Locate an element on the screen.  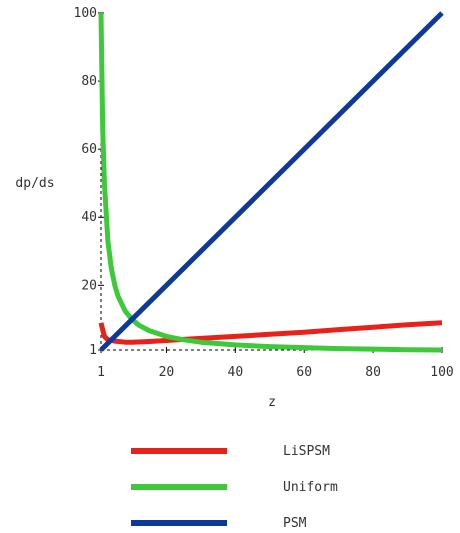
y-axis-label: dp/ds is located at coordinates (34, 183).